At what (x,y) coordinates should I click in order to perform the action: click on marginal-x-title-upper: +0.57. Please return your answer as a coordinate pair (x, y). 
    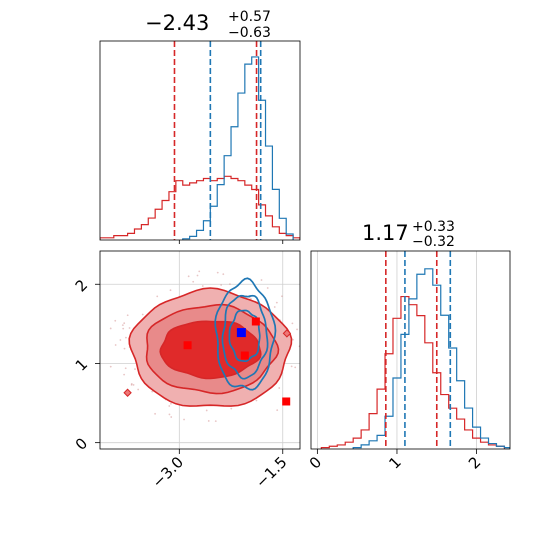
    Looking at the image, I should click on (249, 17).